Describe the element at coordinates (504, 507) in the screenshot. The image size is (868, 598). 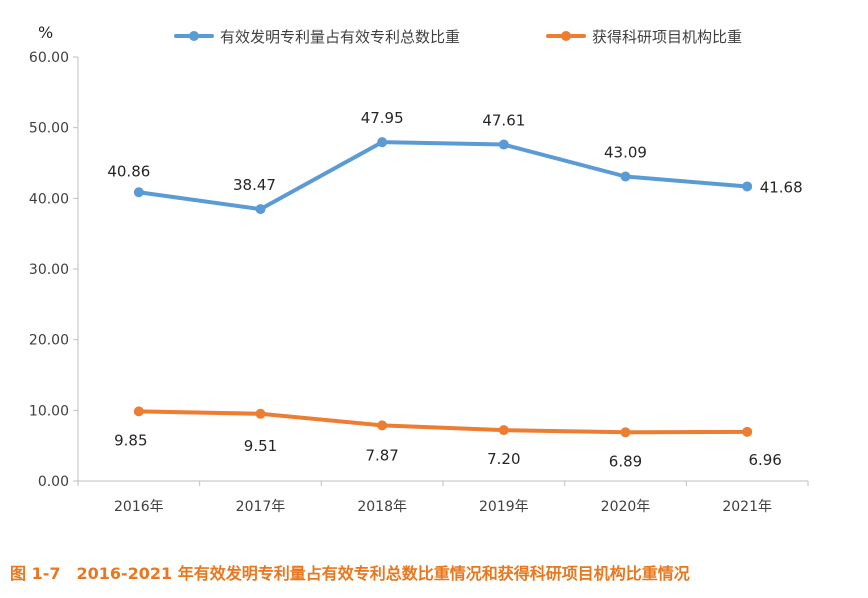
I see `x-tick-label: 2019年` at that location.